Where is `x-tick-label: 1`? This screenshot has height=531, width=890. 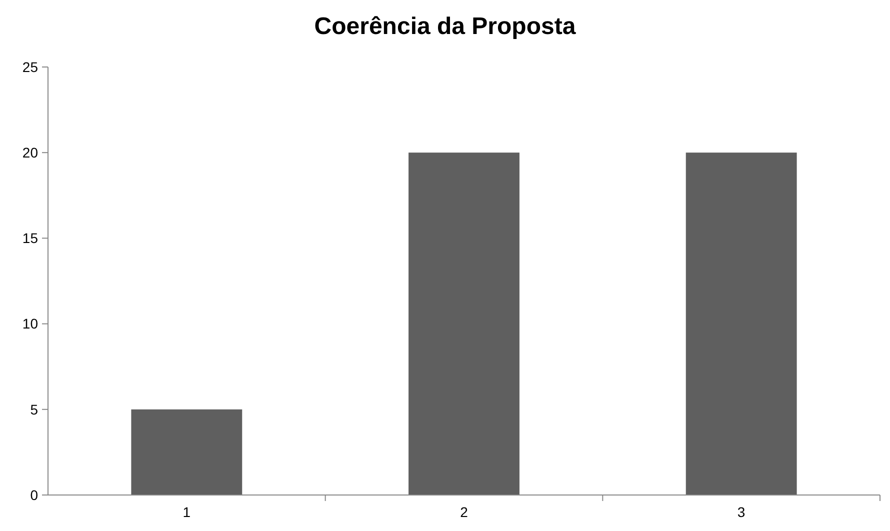 x-tick-label: 1 is located at coordinates (186, 512).